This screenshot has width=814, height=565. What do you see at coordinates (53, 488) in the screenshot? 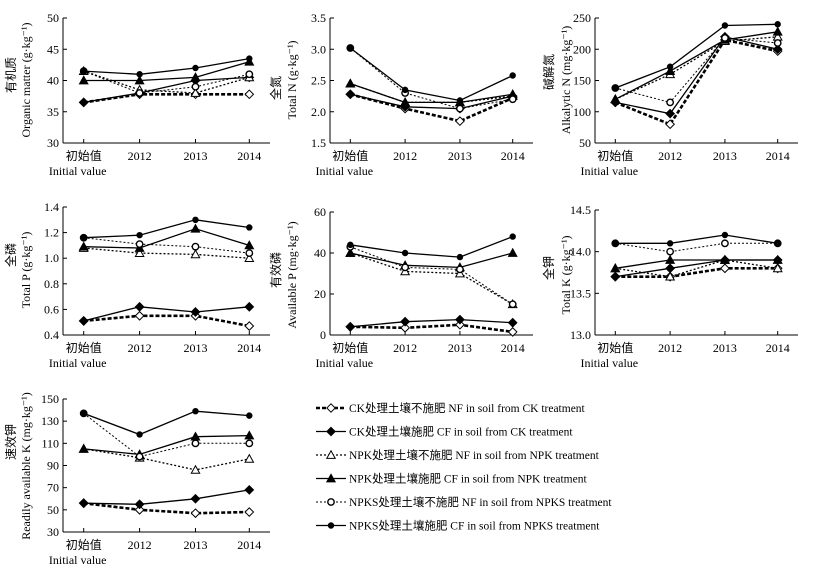
I see `y-tick-label: 70` at bounding box center [53, 488].